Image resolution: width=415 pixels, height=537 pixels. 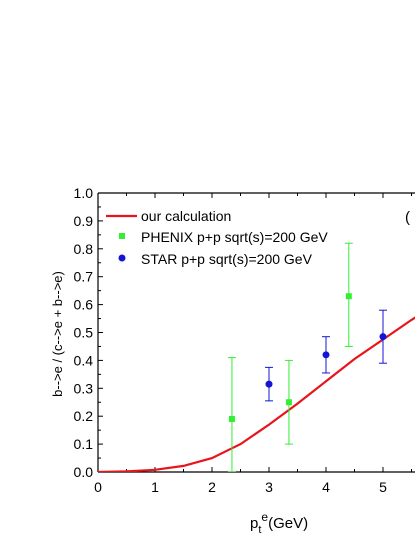 What do you see at coordinates (383, 487) in the screenshot?
I see `x-tick-label: 5` at bounding box center [383, 487].